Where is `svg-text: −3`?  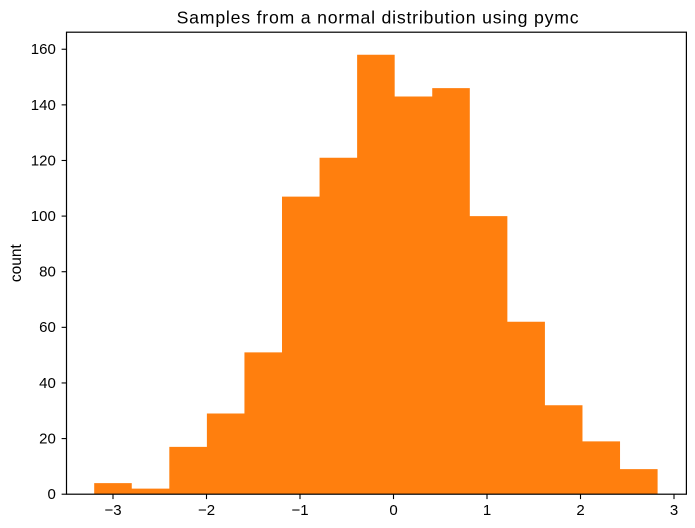 svg-text: −3 is located at coordinates (112, 510).